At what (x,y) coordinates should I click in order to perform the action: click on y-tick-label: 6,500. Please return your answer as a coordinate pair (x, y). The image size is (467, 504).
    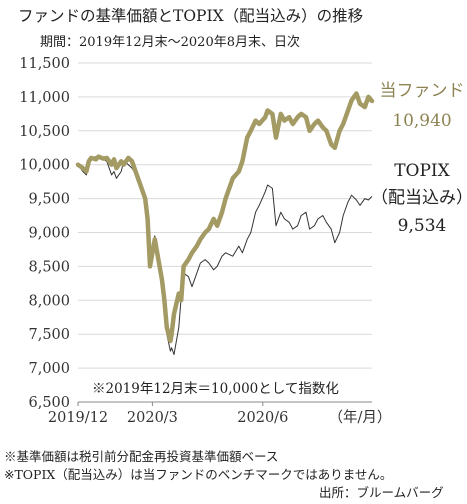
    Looking at the image, I should click on (49, 403).